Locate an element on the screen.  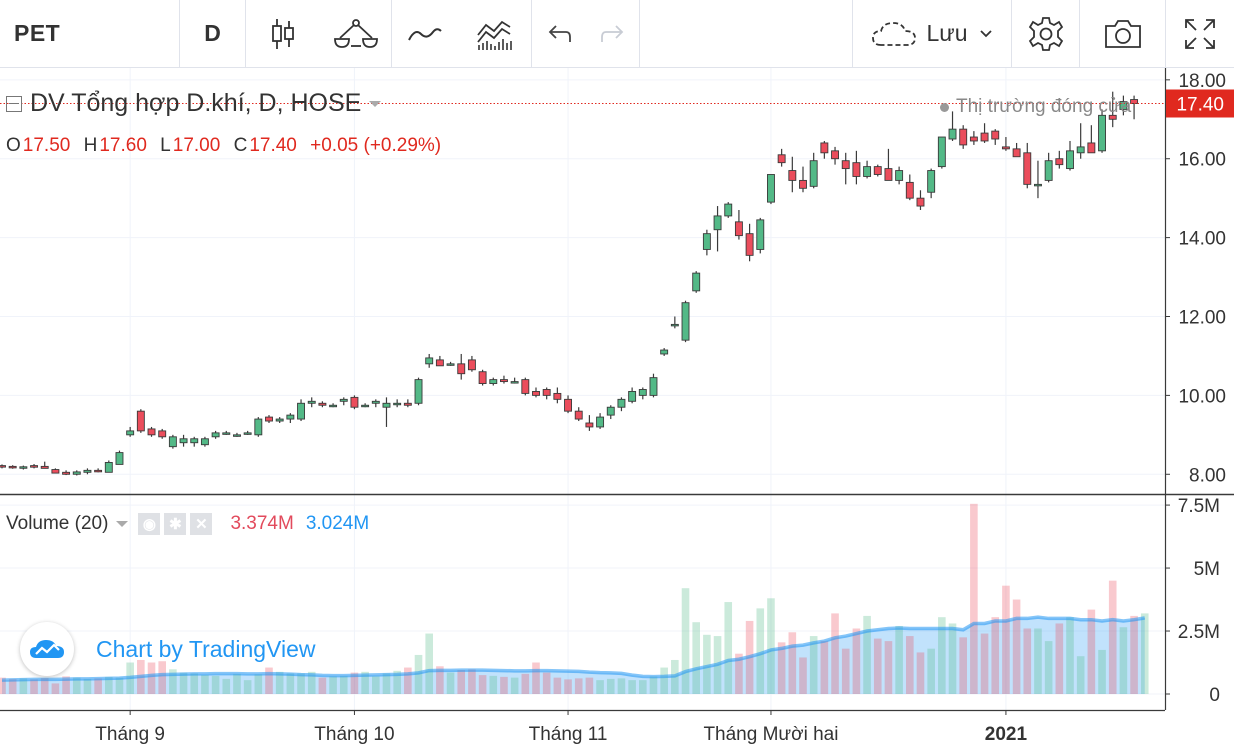
volume-value: 3.374M is located at coordinates (262, 523).